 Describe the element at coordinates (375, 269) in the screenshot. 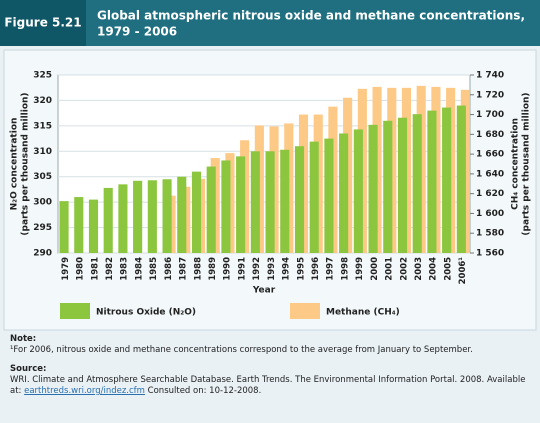

I see `x-tick-label: 2000` at that location.